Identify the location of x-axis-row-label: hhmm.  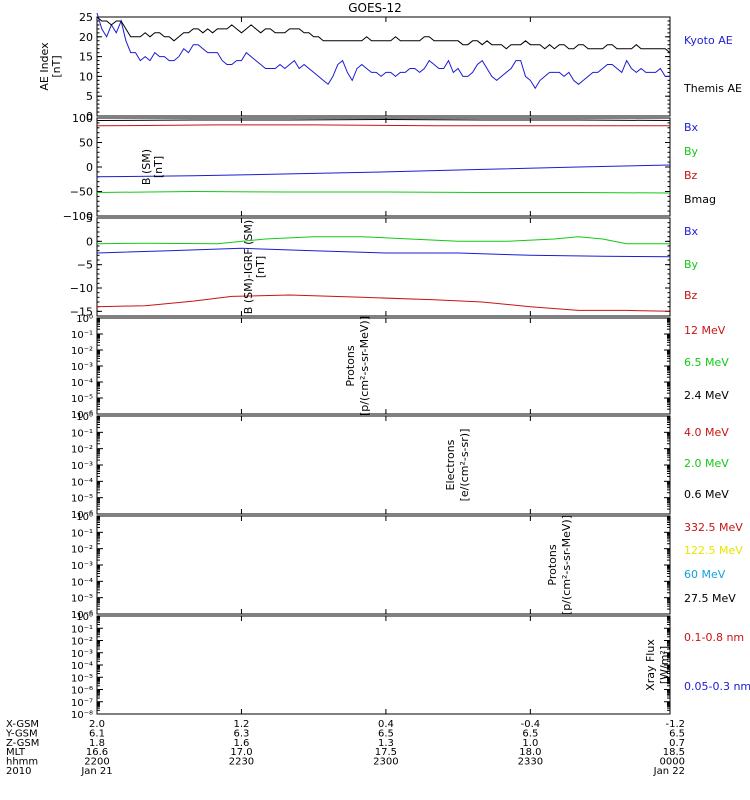
(22, 762).